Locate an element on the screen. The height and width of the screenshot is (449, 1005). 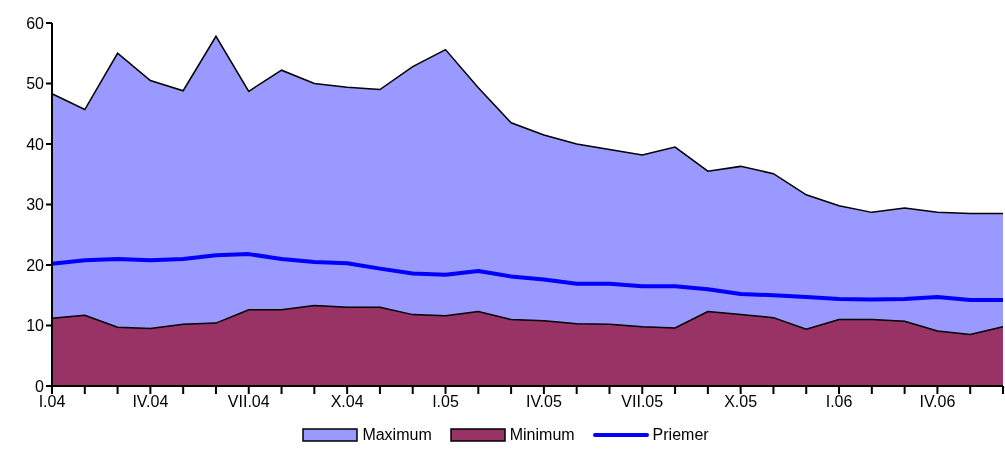
legend-label: Minimum is located at coordinates (541, 435).